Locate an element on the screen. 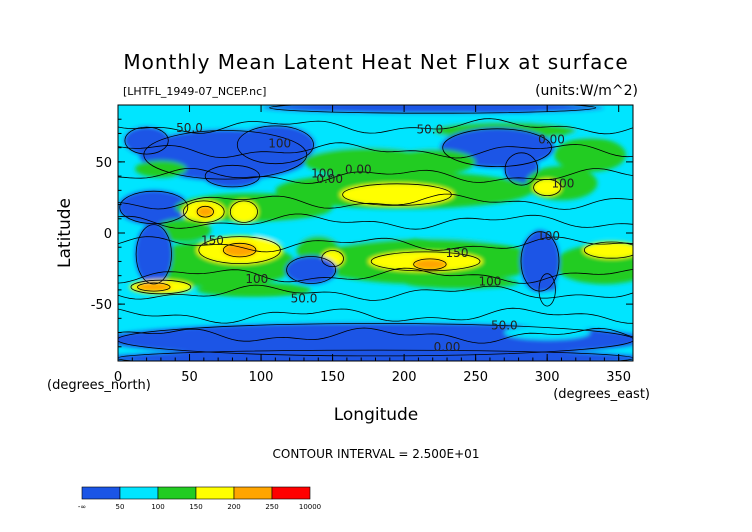 This screenshot has height=532, width=752. x-tick-label: 300 is located at coordinates (547, 377).